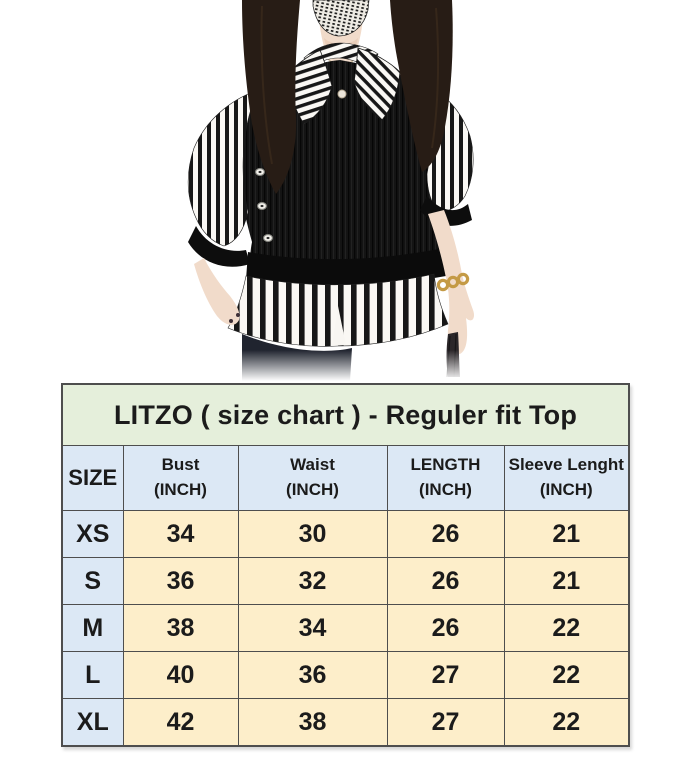  Describe the element at coordinates (343, 83) in the screenshot. I see `shirt-collar` at that location.